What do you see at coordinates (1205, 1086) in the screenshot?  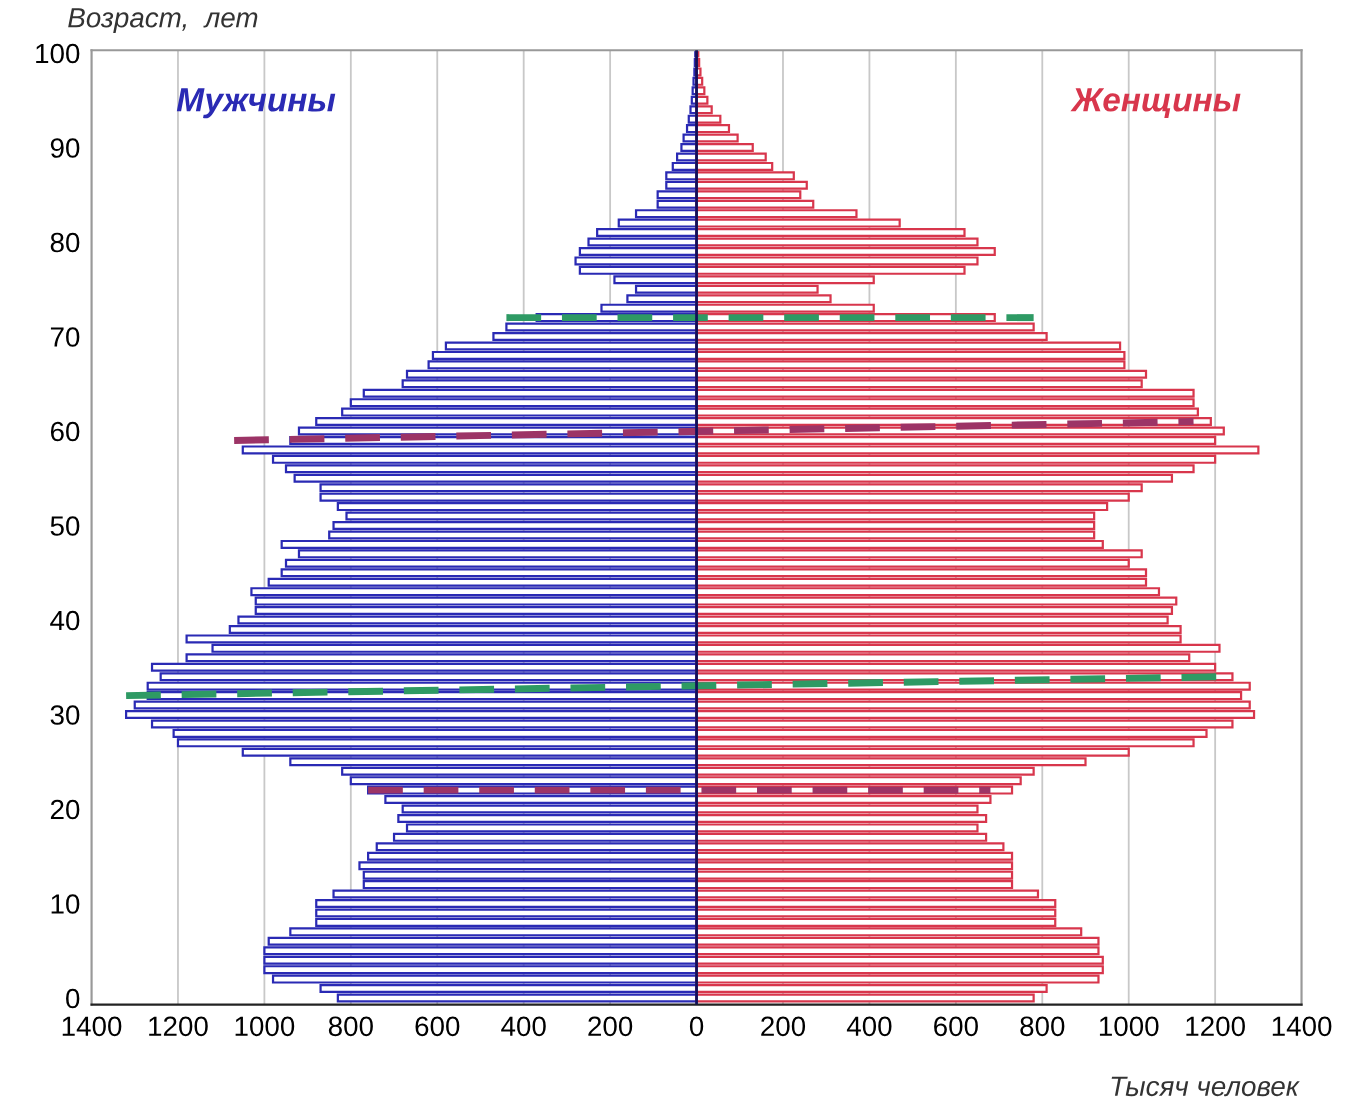 I see `x-axis-title: Тысяч человек` at bounding box center [1205, 1086].